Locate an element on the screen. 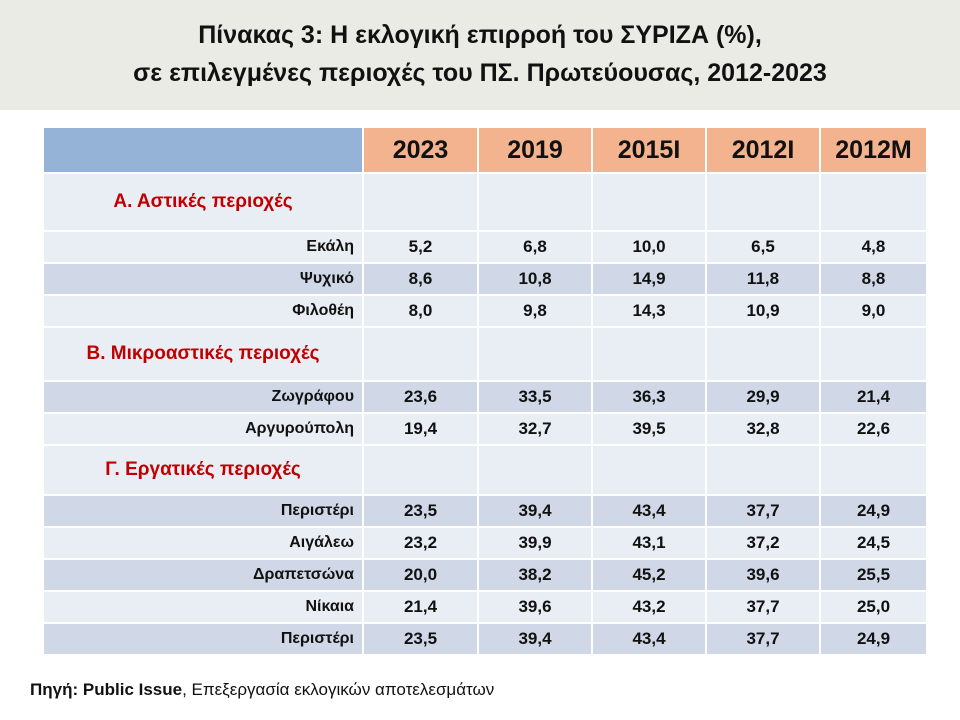 Image resolution: width=960 pixels, height=720 pixels. value-cell: 19,4 is located at coordinates (420, 429).